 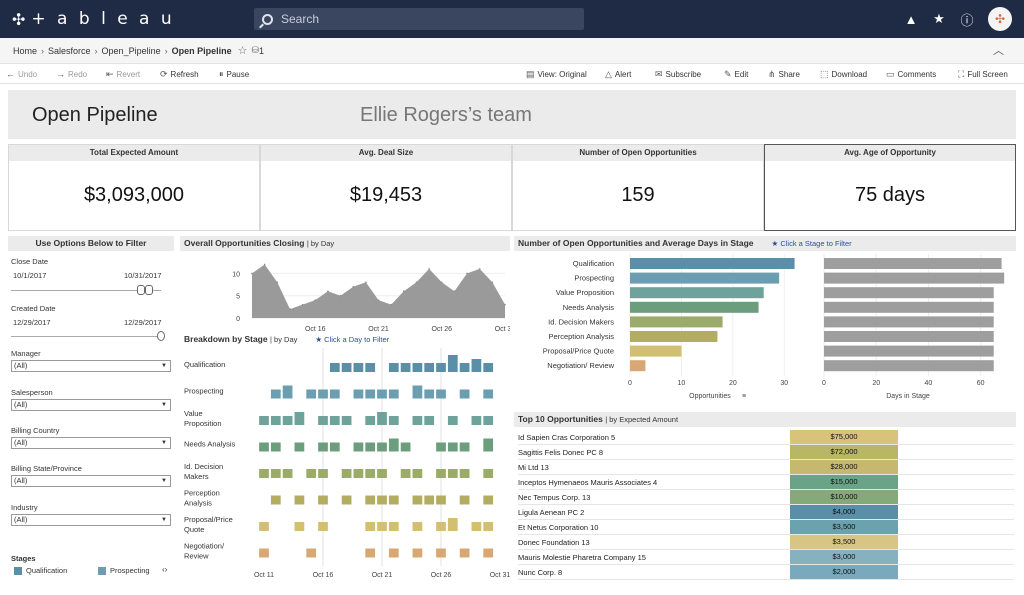 I want to click on bar-perception-analysis-oct24, so click(x=417, y=500).